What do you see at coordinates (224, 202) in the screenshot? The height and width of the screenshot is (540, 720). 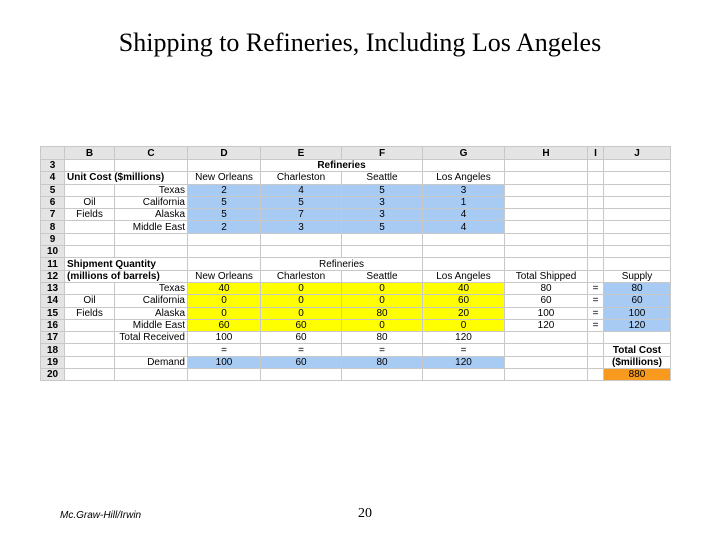 I see `cell-d6: 5` at bounding box center [224, 202].